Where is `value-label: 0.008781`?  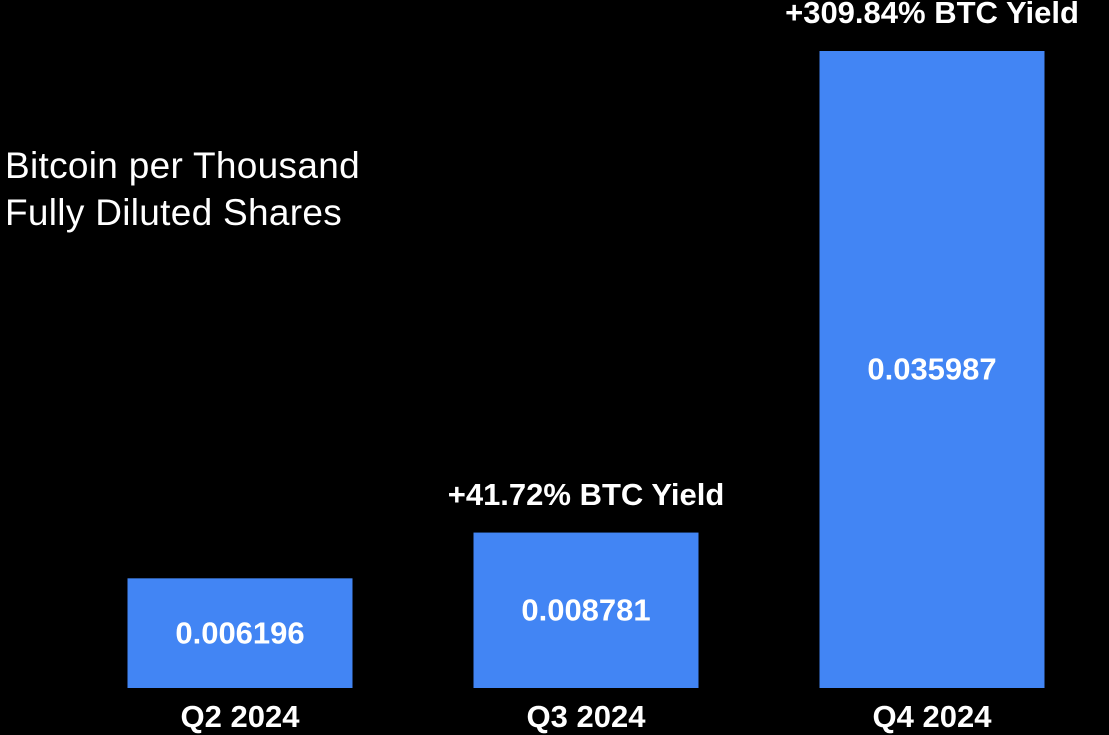 value-label: 0.008781 is located at coordinates (585, 609).